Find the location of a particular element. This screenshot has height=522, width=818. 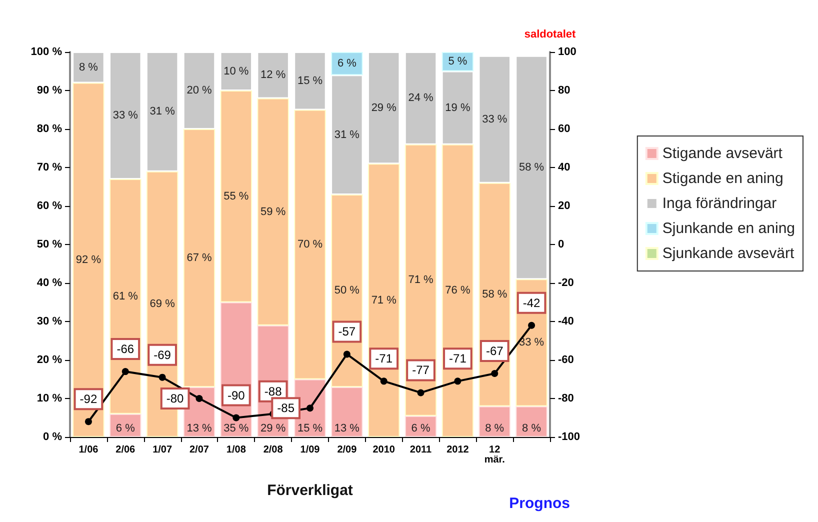

y-tick-label: 60 % is located at coordinates (49, 206).